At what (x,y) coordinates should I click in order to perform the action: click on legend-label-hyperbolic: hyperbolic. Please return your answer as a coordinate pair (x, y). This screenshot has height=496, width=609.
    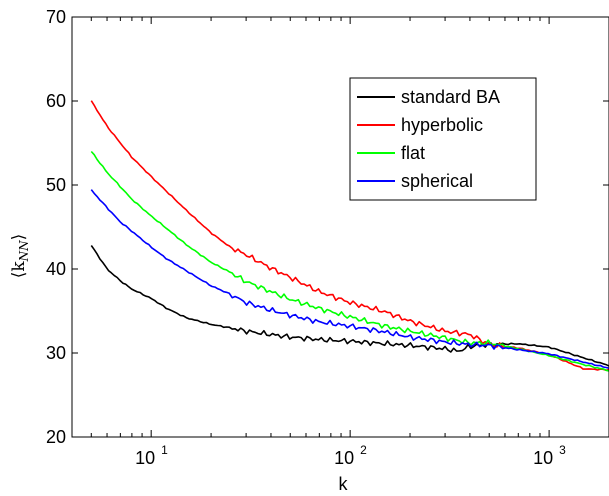
    Looking at the image, I should click on (442, 125).